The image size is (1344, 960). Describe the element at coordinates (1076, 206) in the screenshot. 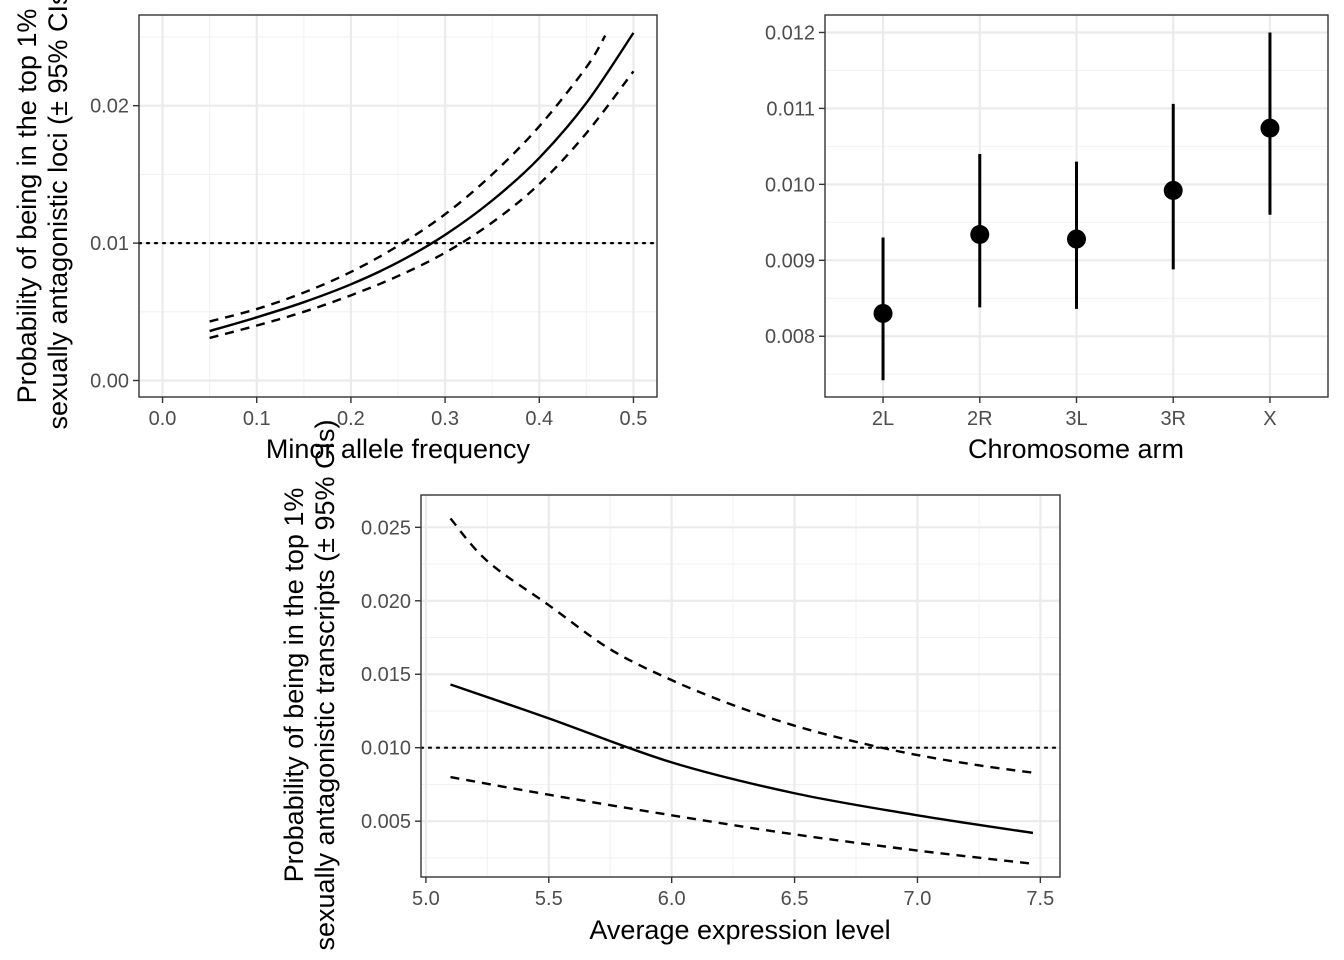

I see `panel-arm-points` at that location.